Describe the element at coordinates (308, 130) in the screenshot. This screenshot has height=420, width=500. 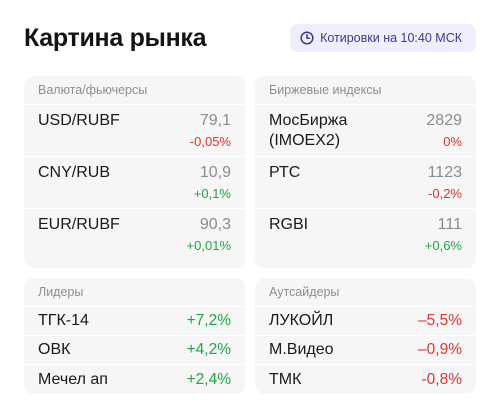
I see `instrument-name: МосБиржа (IMOEX2)` at that location.